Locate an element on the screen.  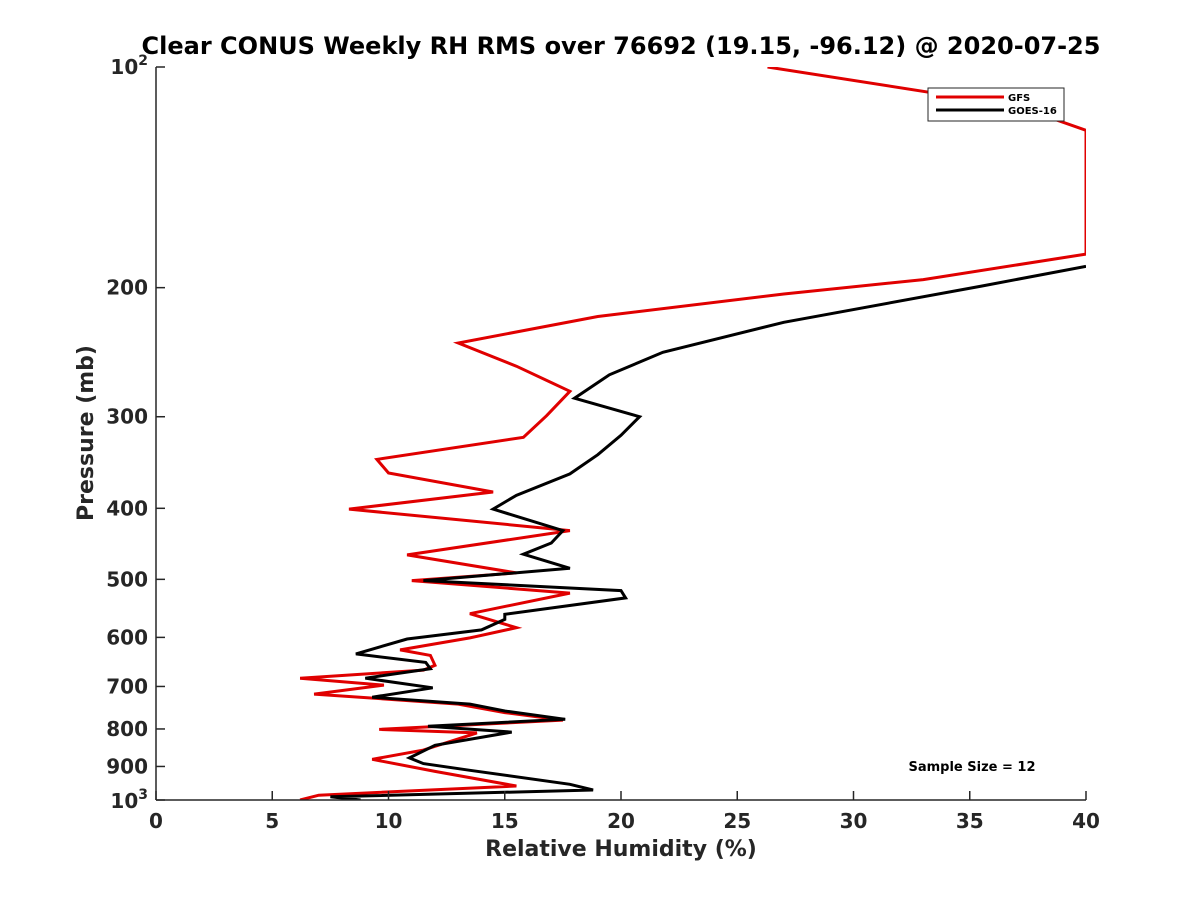
y-tick-label: 900 is located at coordinates (127, 766).